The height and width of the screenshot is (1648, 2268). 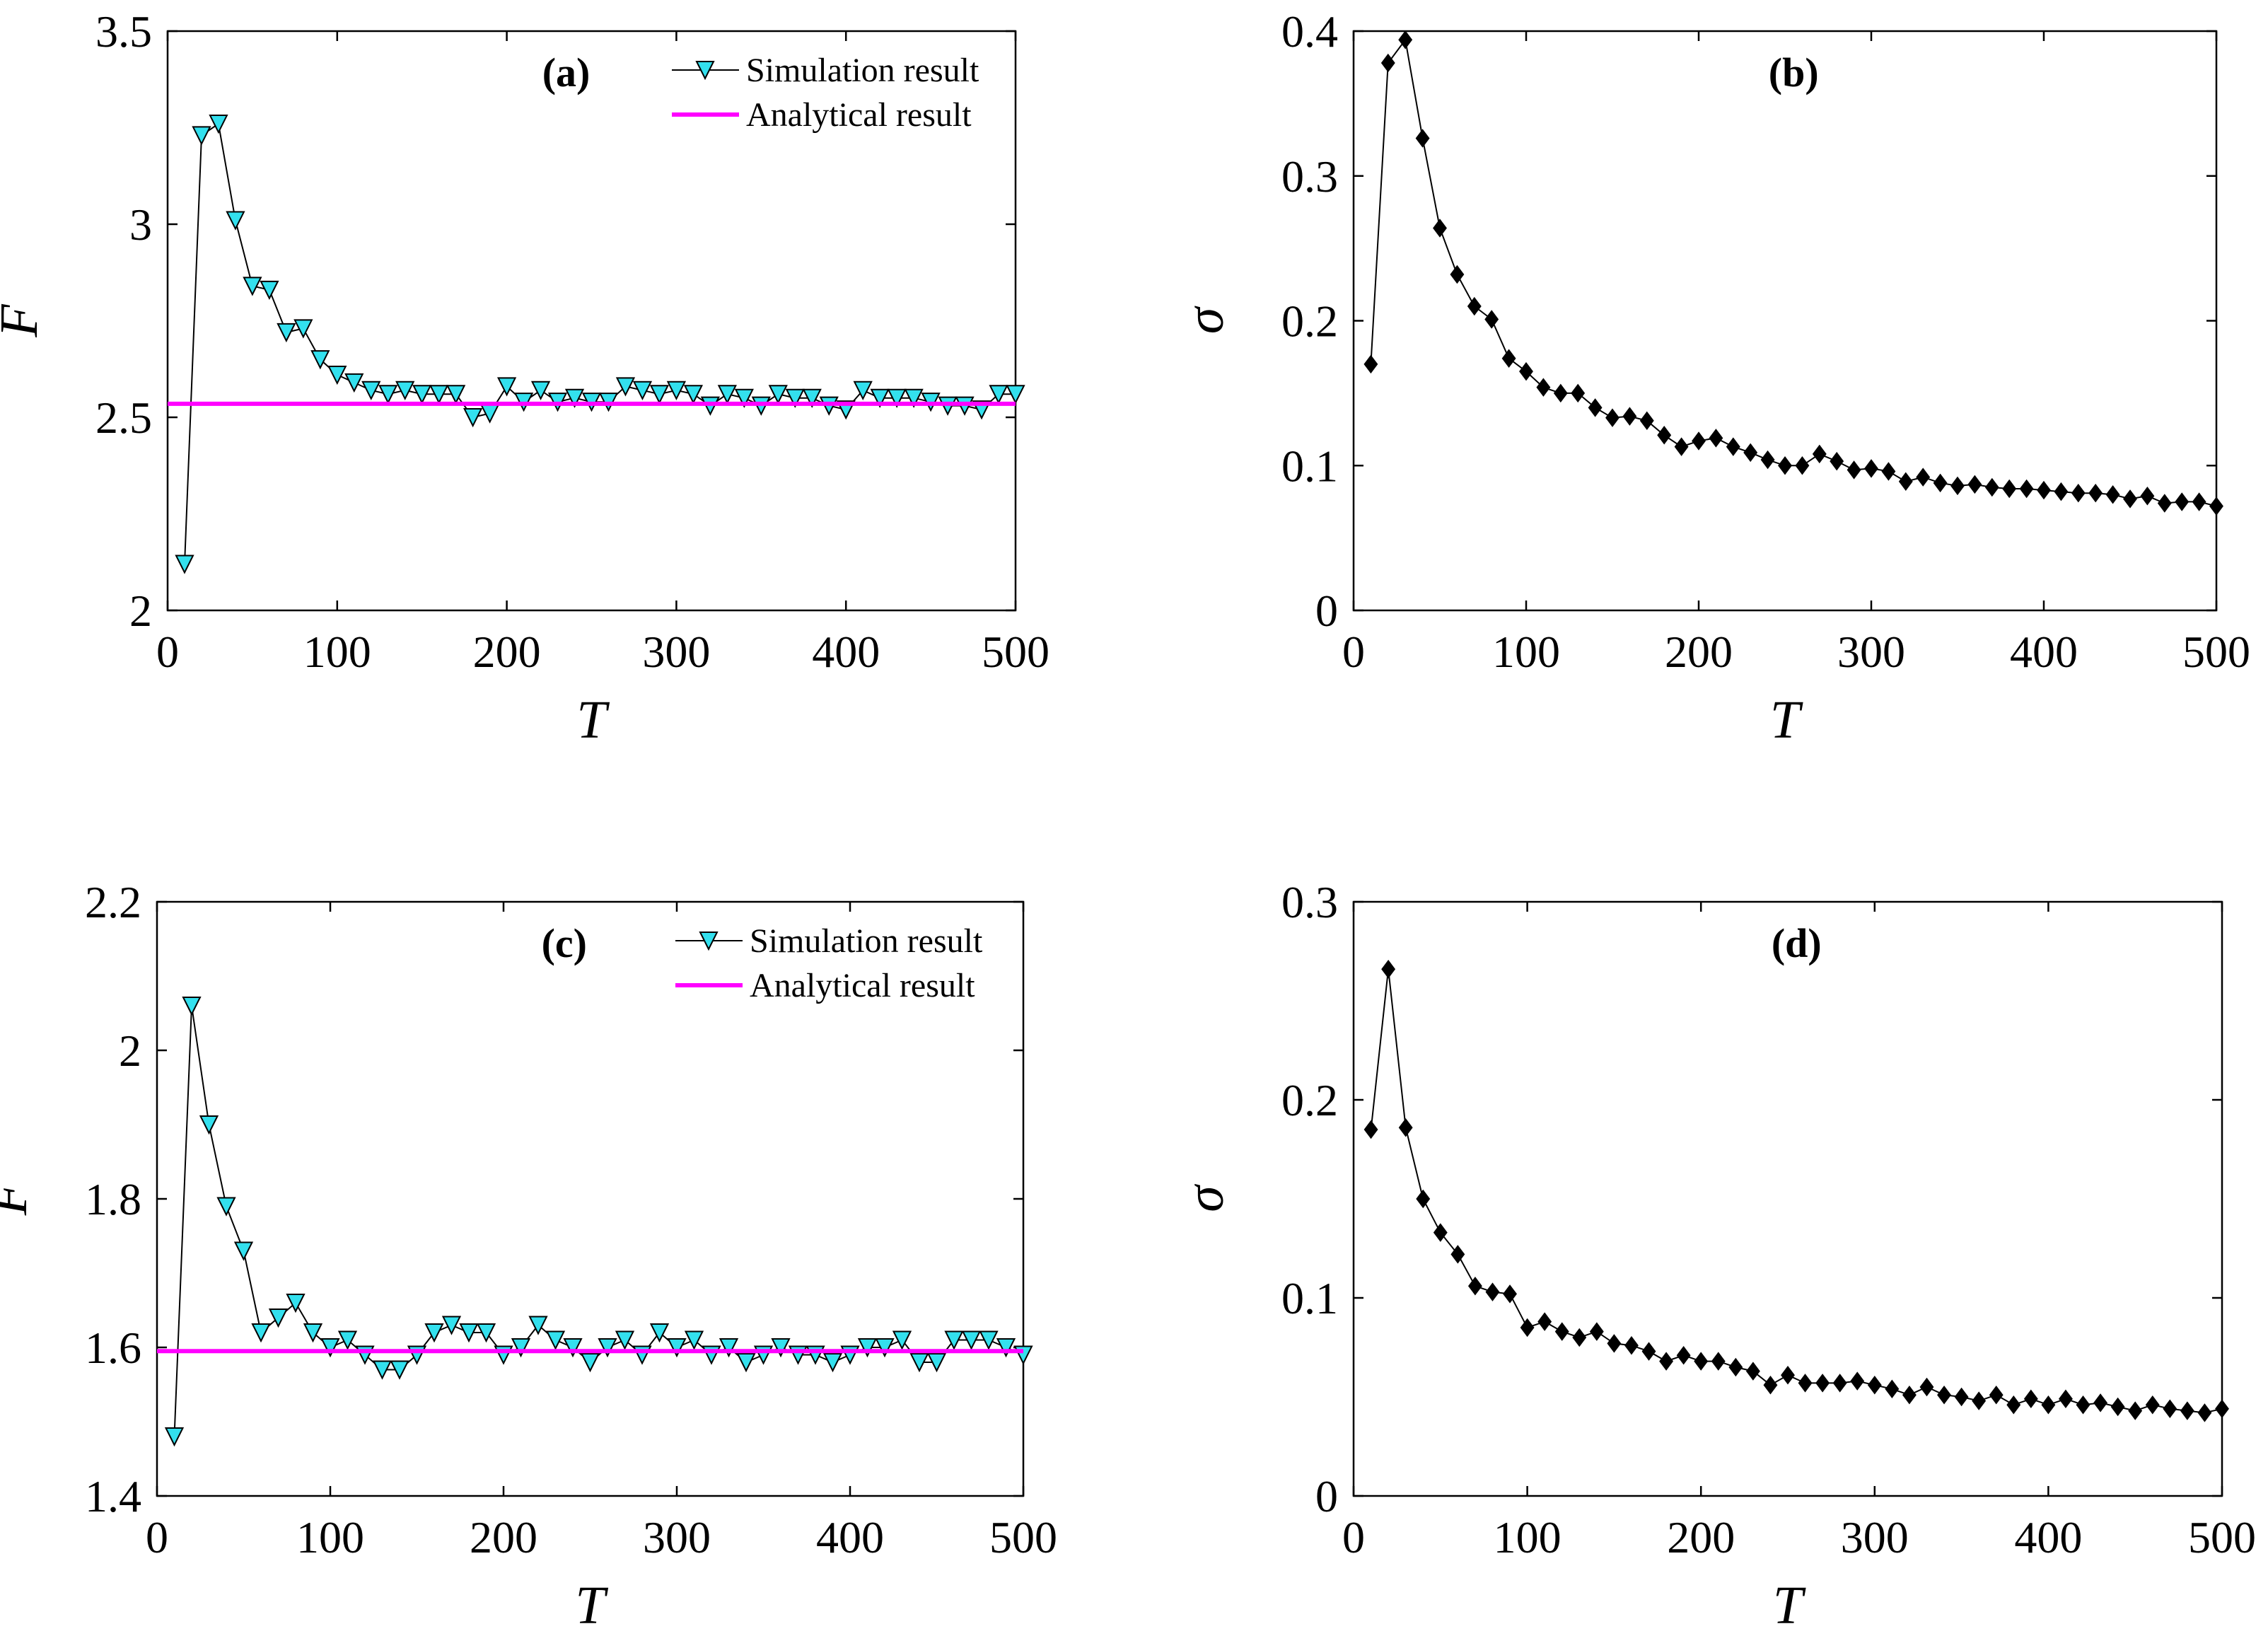 I want to click on y-tick-label: 0.1, so click(x=1309, y=466).